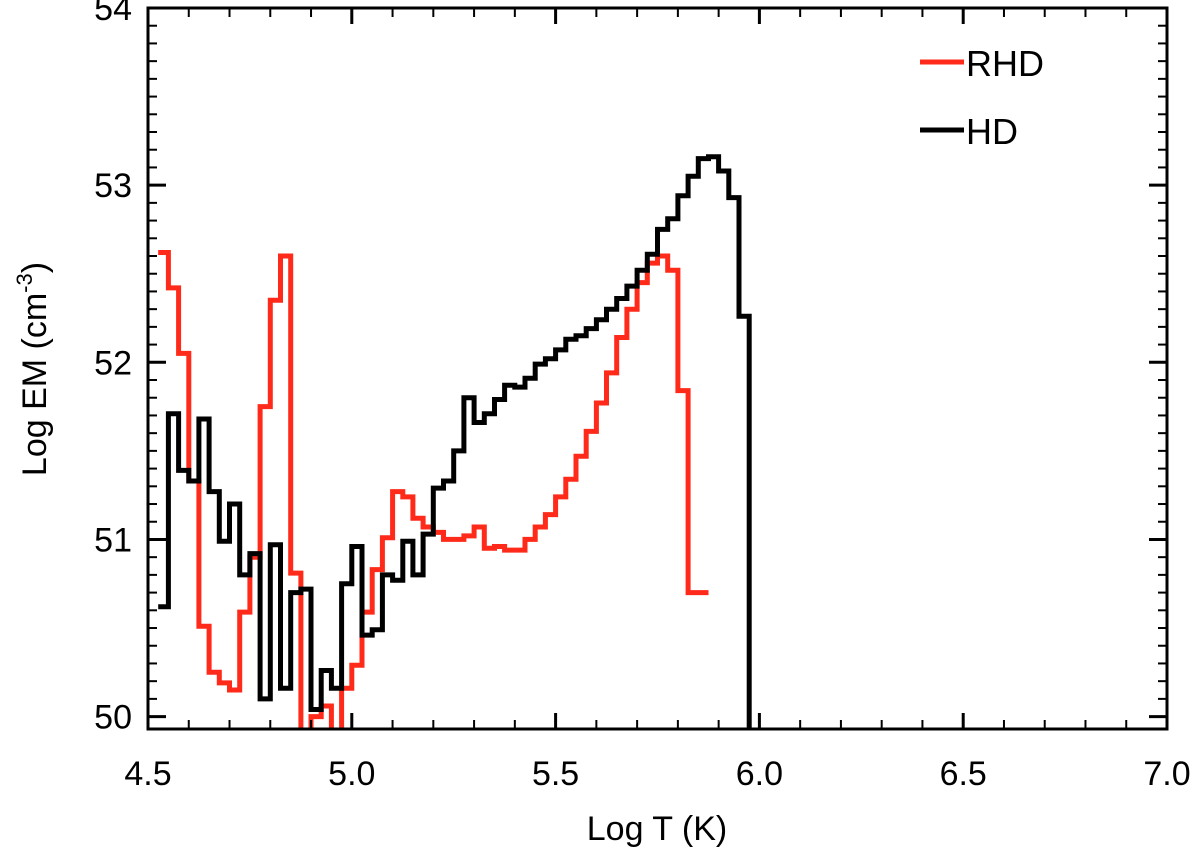 The height and width of the screenshot is (852, 1200). What do you see at coordinates (555, 774) in the screenshot?
I see `x-tick-label: 5.5` at bounding box center [555, 774].